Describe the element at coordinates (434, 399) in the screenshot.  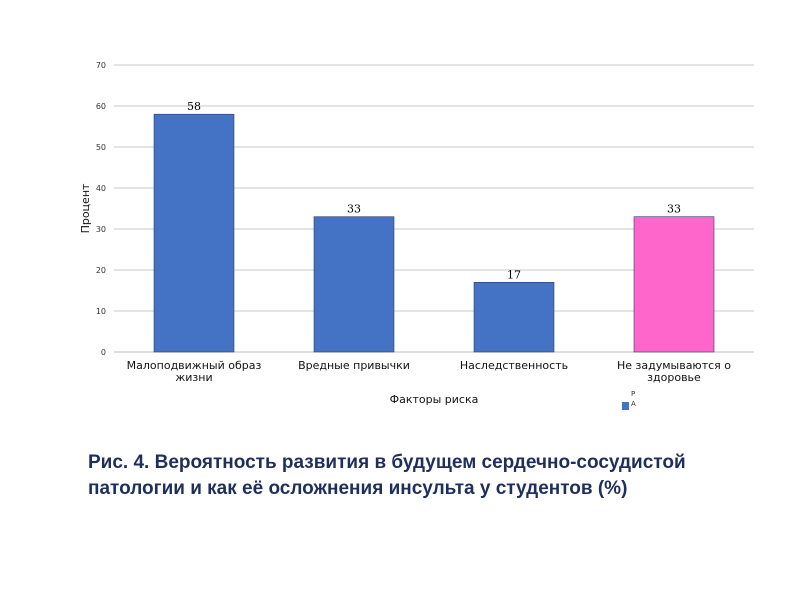
I see `x-axis-title: Факторы риска` at that location.